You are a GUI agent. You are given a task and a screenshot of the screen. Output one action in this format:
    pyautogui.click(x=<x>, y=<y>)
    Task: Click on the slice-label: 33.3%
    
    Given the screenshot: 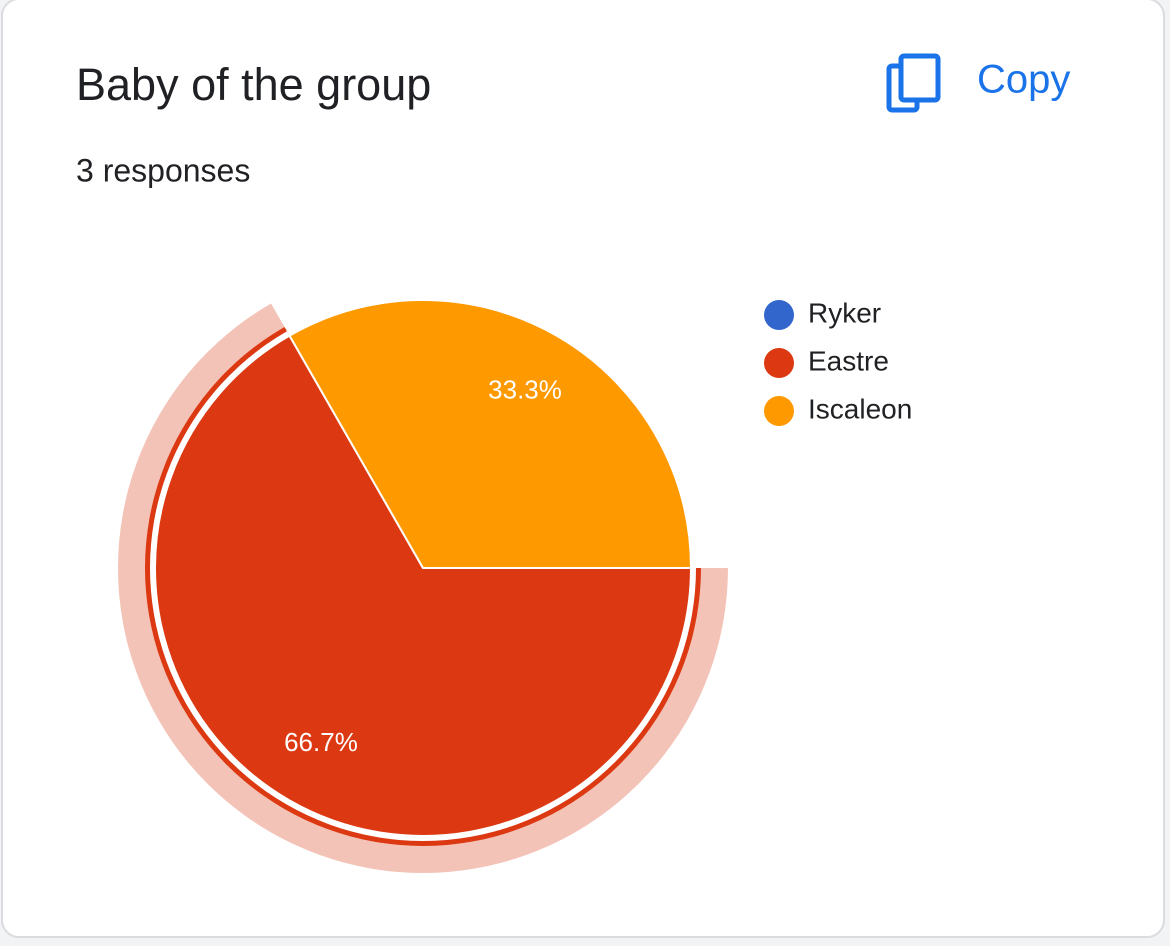 What is the action you would take?
    pyautogui.click(x=525, y=390)
    